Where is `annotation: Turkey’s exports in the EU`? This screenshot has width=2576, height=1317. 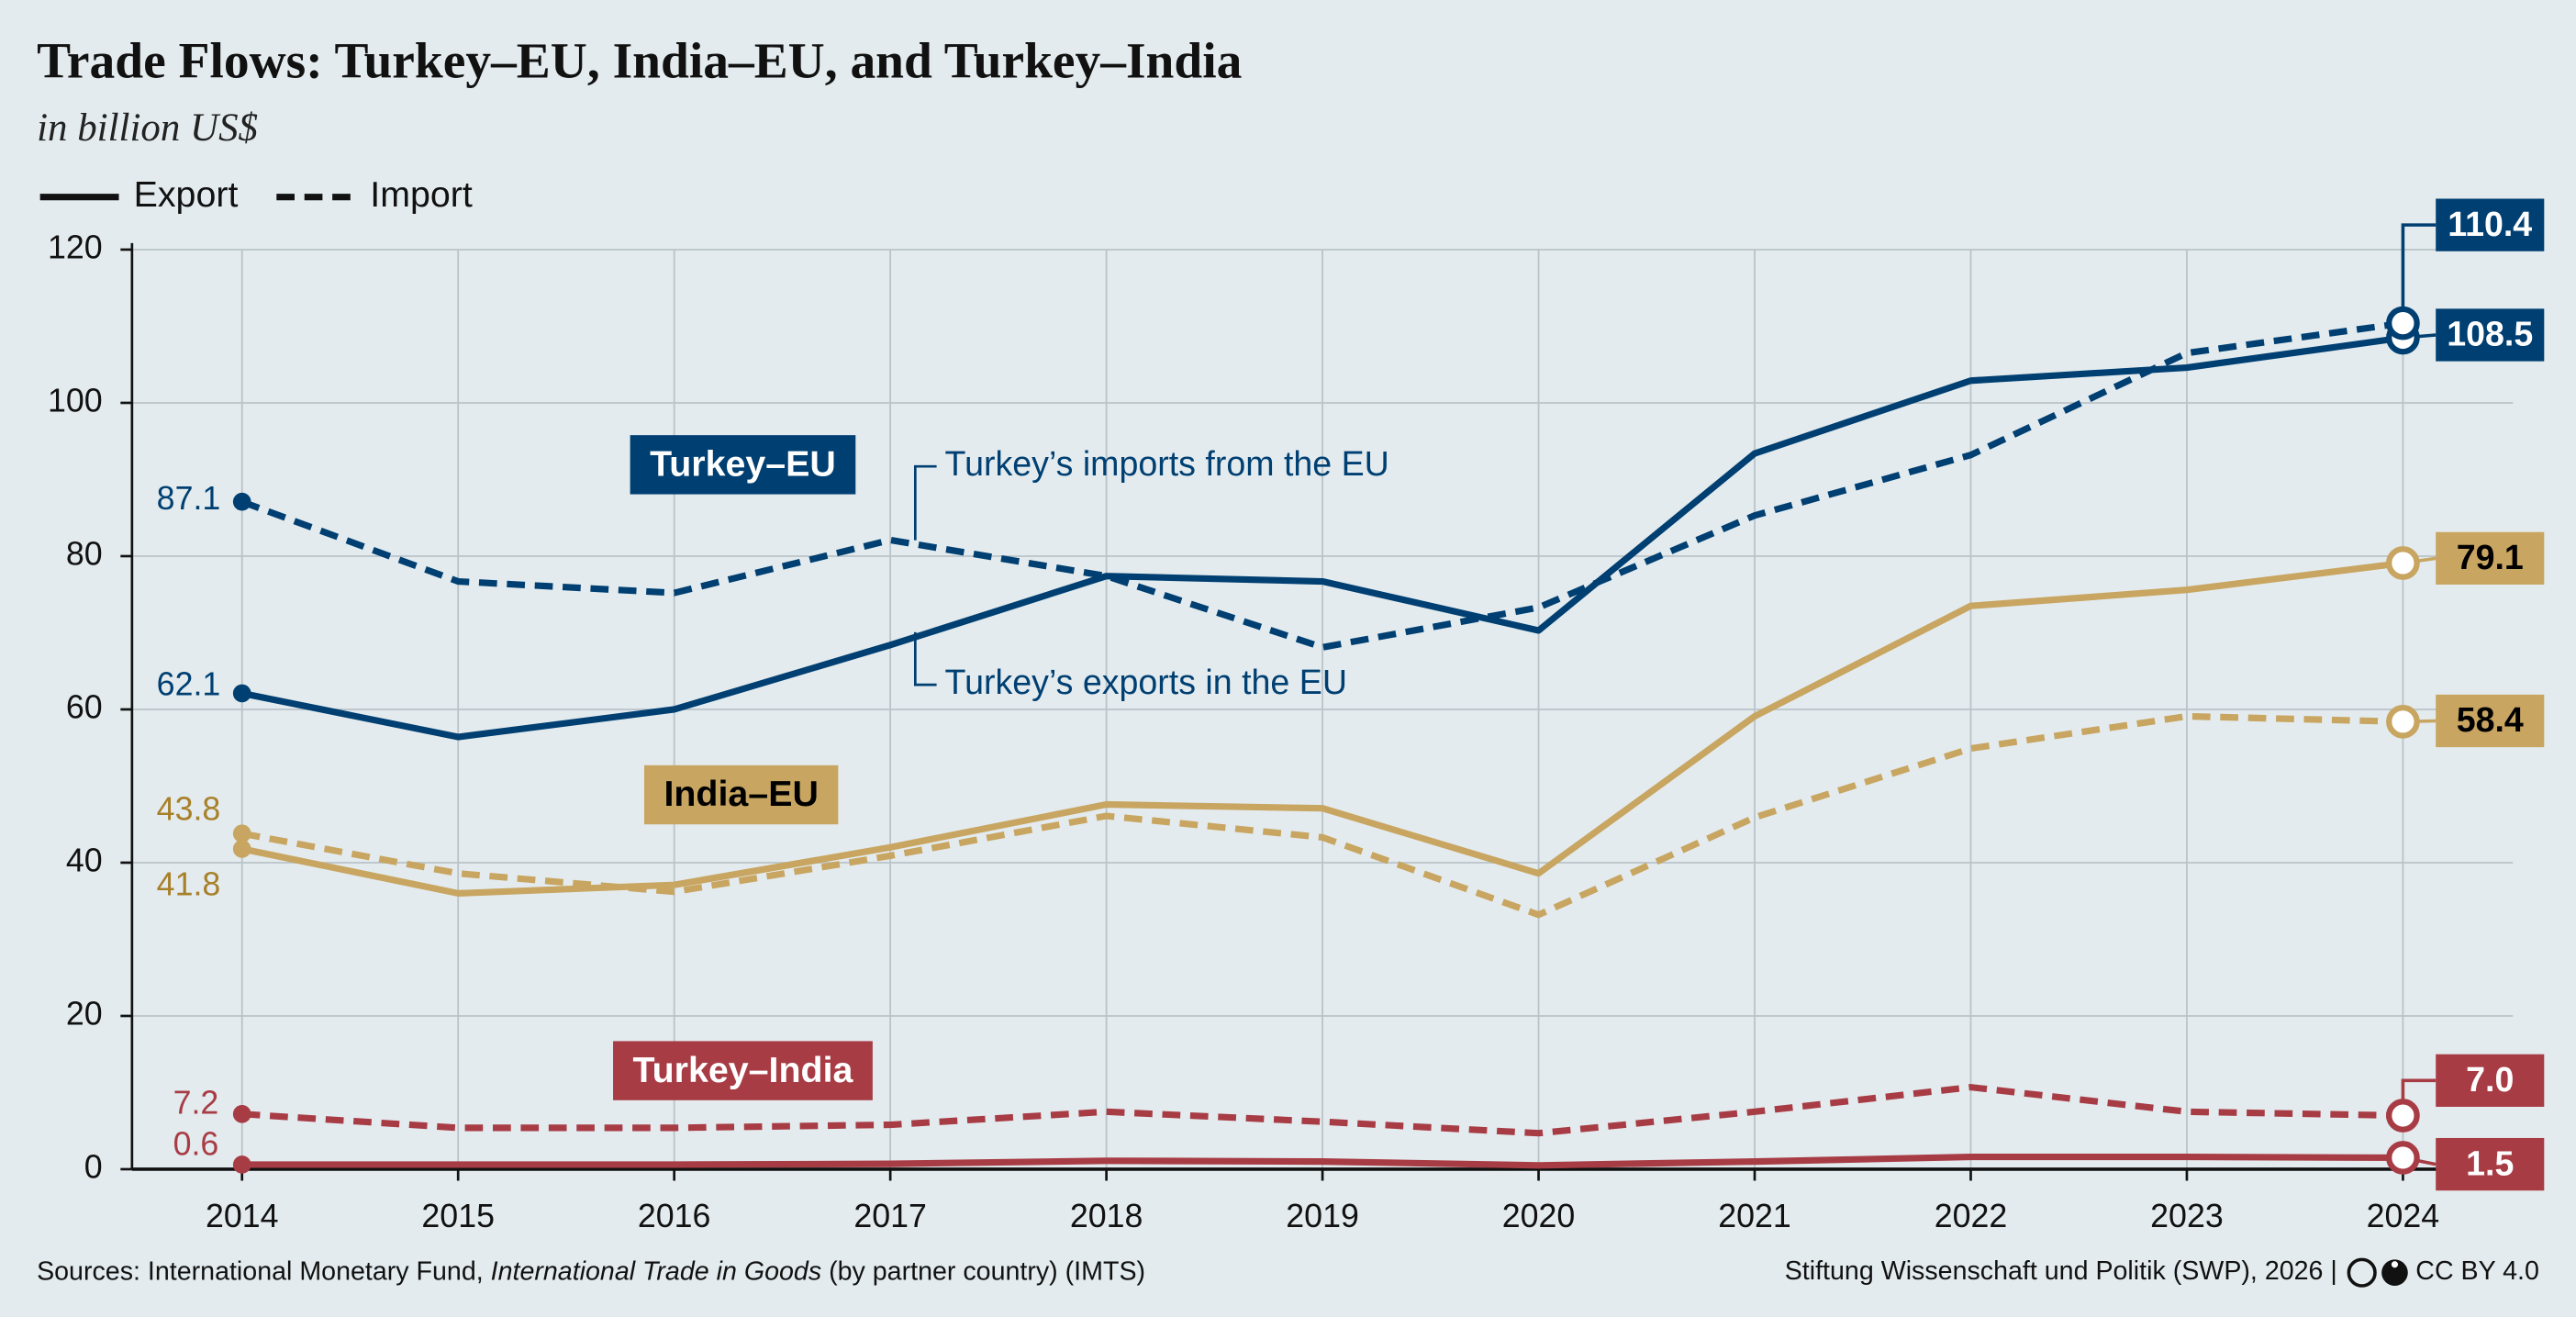
annotation: Turkey’s exports in the EU is located at coordinates (1146, 682).